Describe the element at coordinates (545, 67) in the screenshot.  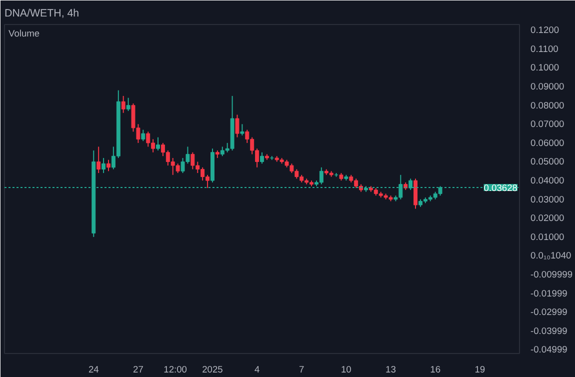
I see `y-tick-label: 0.1000` at that location.